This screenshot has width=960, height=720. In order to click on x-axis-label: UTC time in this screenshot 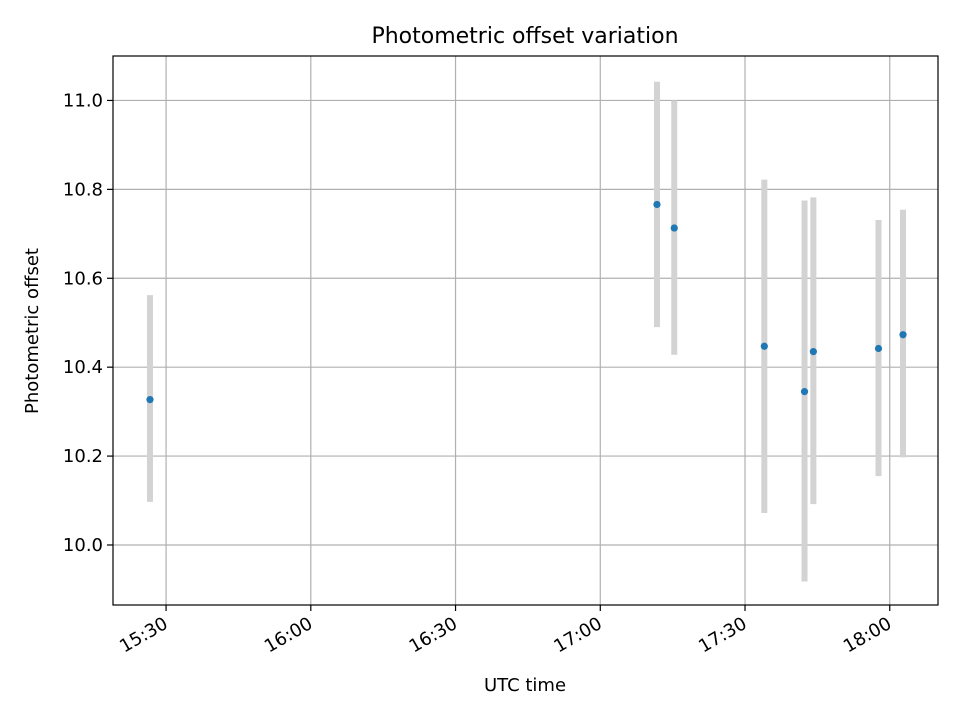, I will do `click(525, 685)`.